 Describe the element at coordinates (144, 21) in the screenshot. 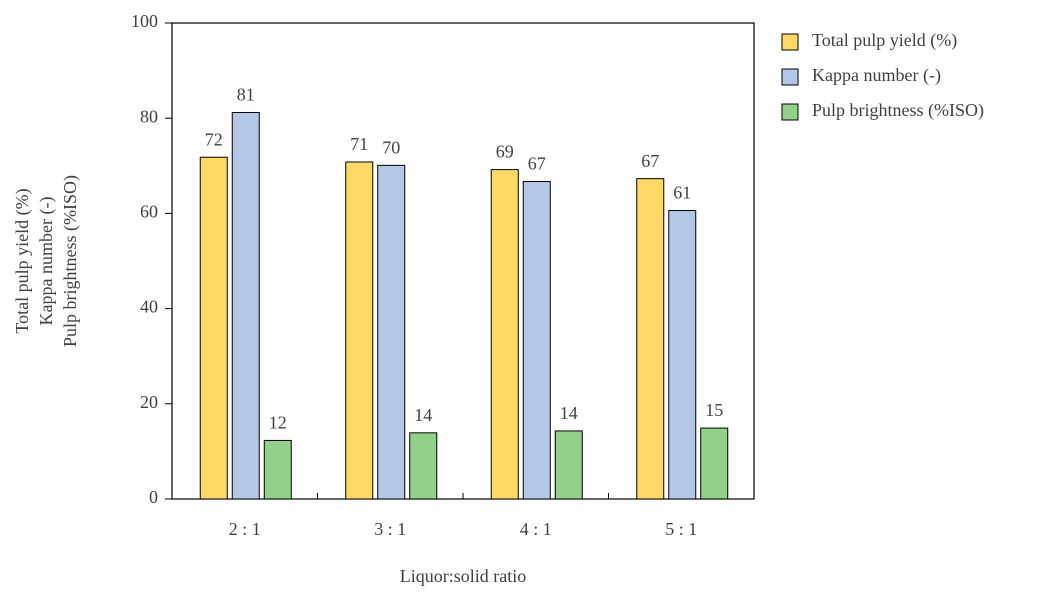

I see `y-tick-label: 100` at that location.